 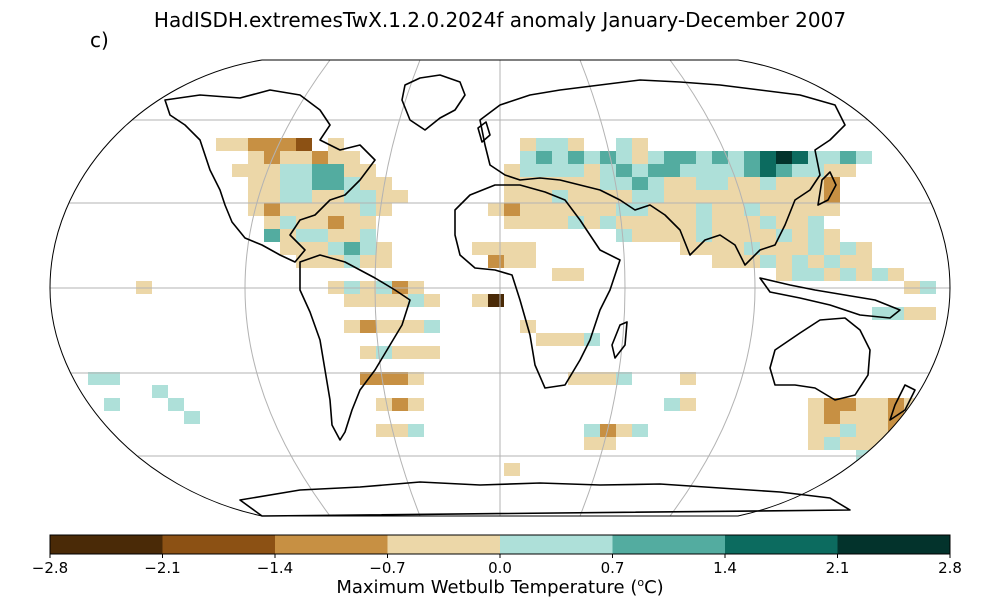 I want to click on colorbar-tick-label: −1.4, so click(x=275, y=568).